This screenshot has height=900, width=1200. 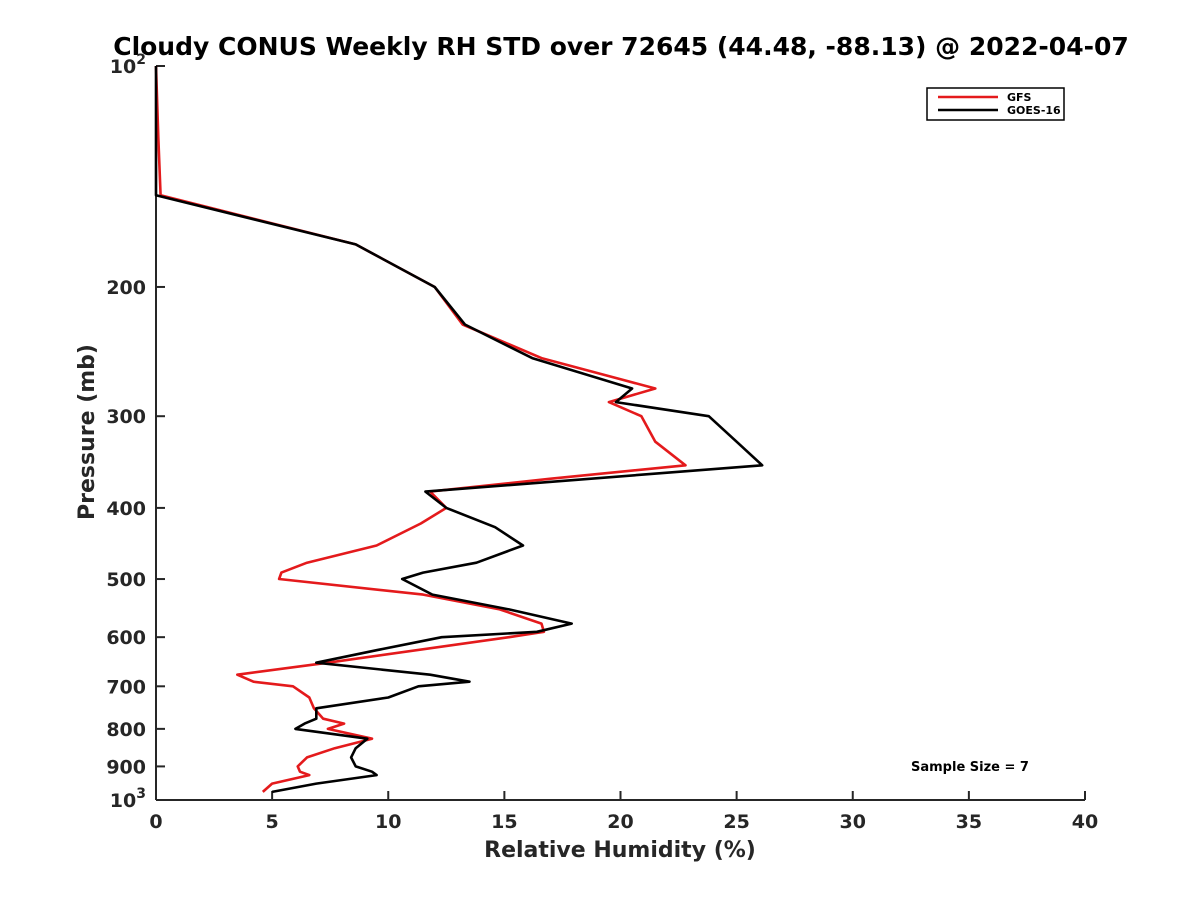 What do you see at coordinates (126, 417) in the screenshot?
I see `y-tick-label: 300` at bounding box center [126, 417].